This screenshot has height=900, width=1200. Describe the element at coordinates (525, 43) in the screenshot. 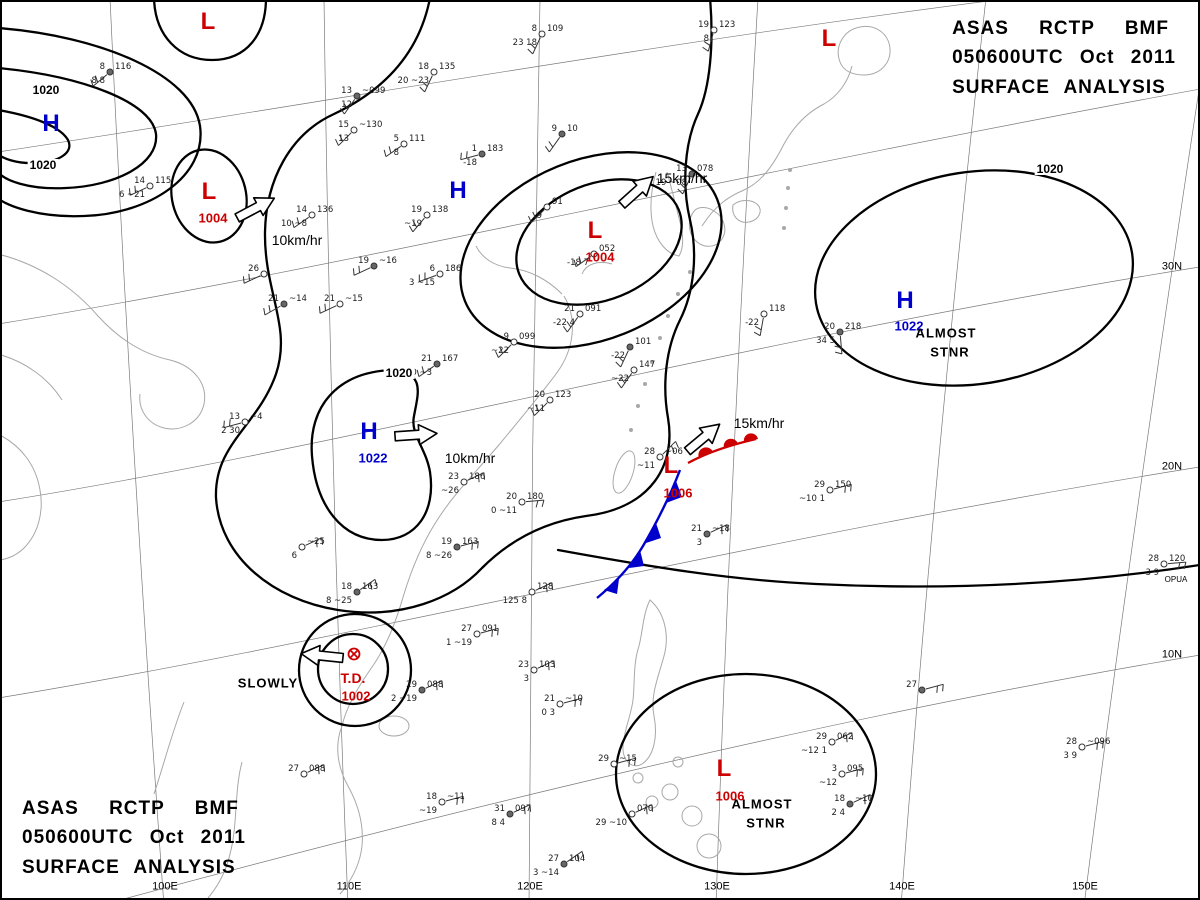

I see `svg-text: 23 18` at that location.